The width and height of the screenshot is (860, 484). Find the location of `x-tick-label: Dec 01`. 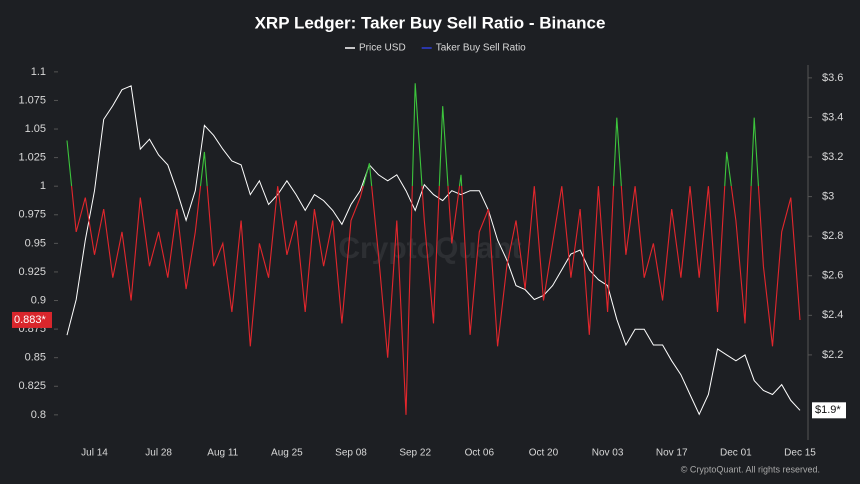

x-tick-label: Dec 01 is located at coordinates (736, 453).